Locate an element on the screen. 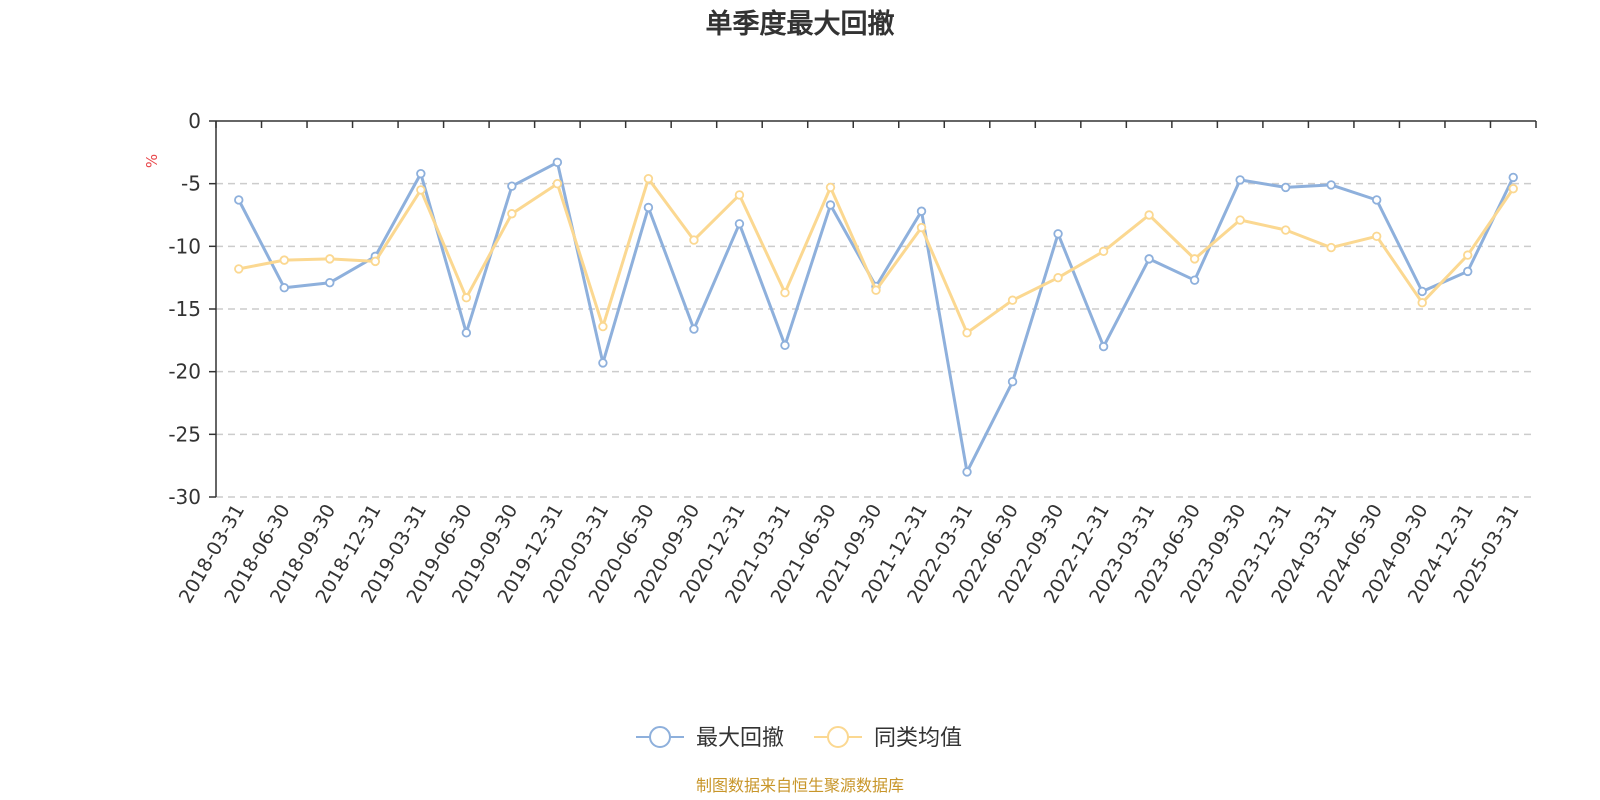 This screenshot has height=800, width=1600. legend-label: 同类均值 is located at coordinates (918, 738).